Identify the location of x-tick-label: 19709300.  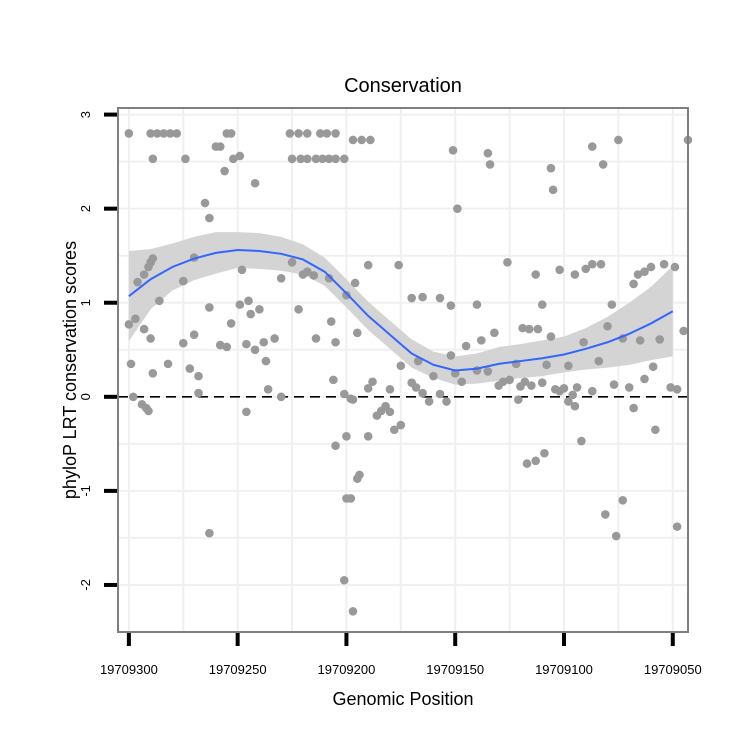
(129, 669).